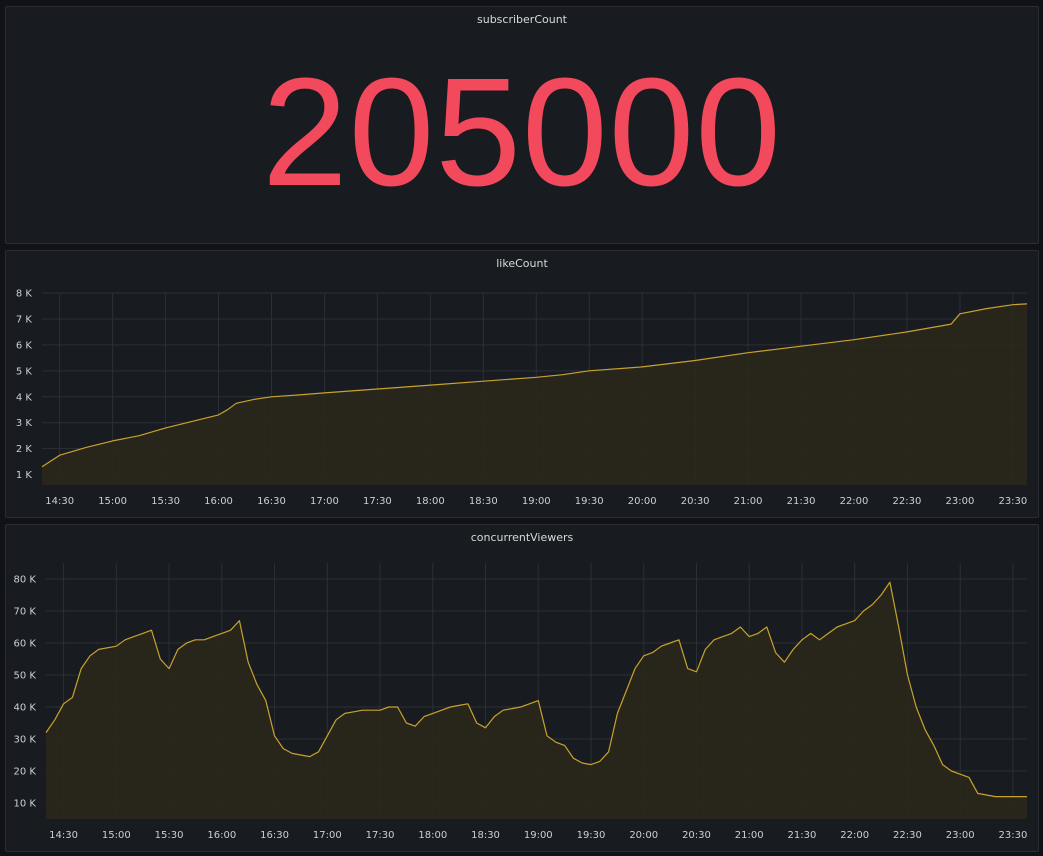 The width and height of the screenshot is (1043, 856). What do you see at coordinates (25, 772) in the screenshot?
I see `viewers-ytick-label: 20 K` at bounding box center [25, 772].